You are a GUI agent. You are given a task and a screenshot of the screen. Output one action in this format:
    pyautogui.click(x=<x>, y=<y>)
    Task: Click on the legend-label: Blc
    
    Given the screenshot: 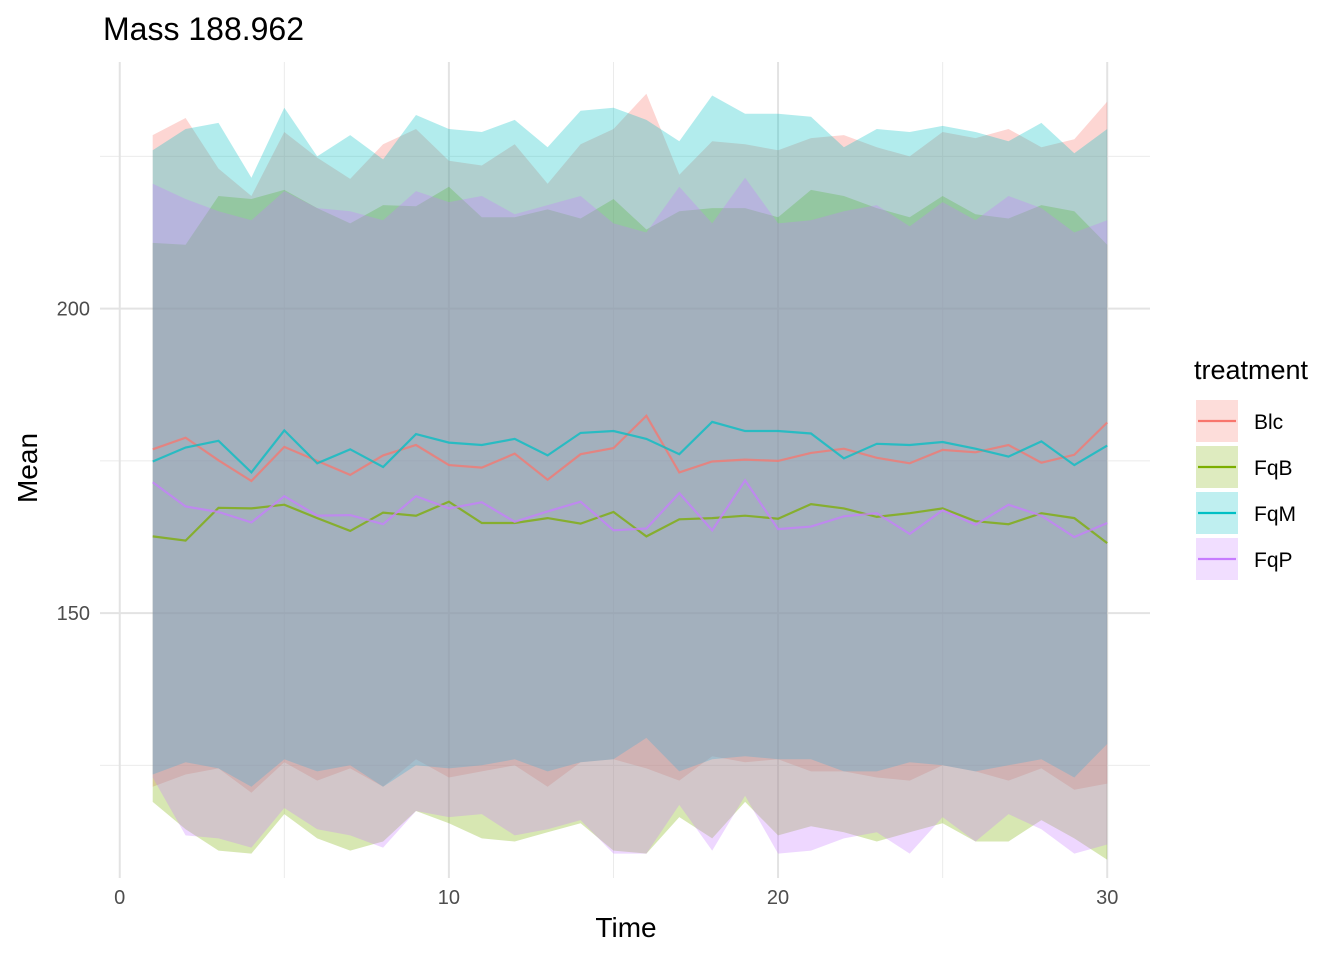 What is the action you would take?
    pyautogui.click(x=1268, y=422)
    